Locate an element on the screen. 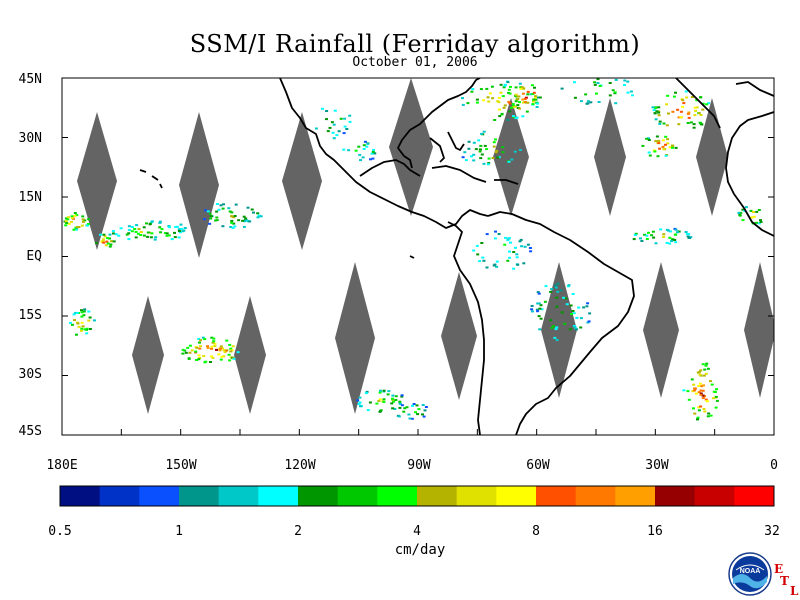 Image resolution: width=800 pixels, height=600 pixels. coast-florida is located at coordinates (437, 150).